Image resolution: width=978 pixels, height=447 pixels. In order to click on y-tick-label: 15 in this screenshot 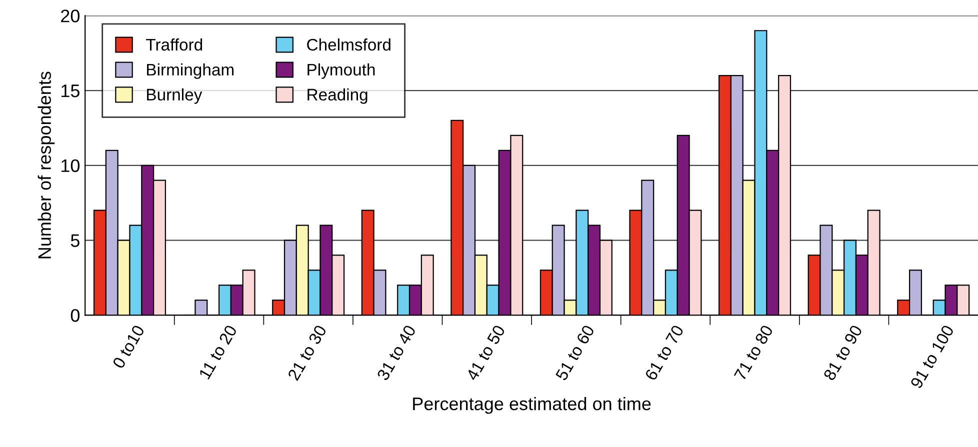, I will do `click(71, 91)`.